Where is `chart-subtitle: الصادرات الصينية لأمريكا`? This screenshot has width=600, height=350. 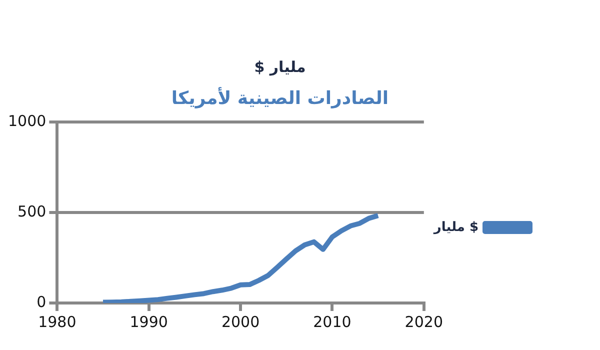 chart-subtitle: الصادرات الصينية لأمريكا is located at coordinates (280, 98).